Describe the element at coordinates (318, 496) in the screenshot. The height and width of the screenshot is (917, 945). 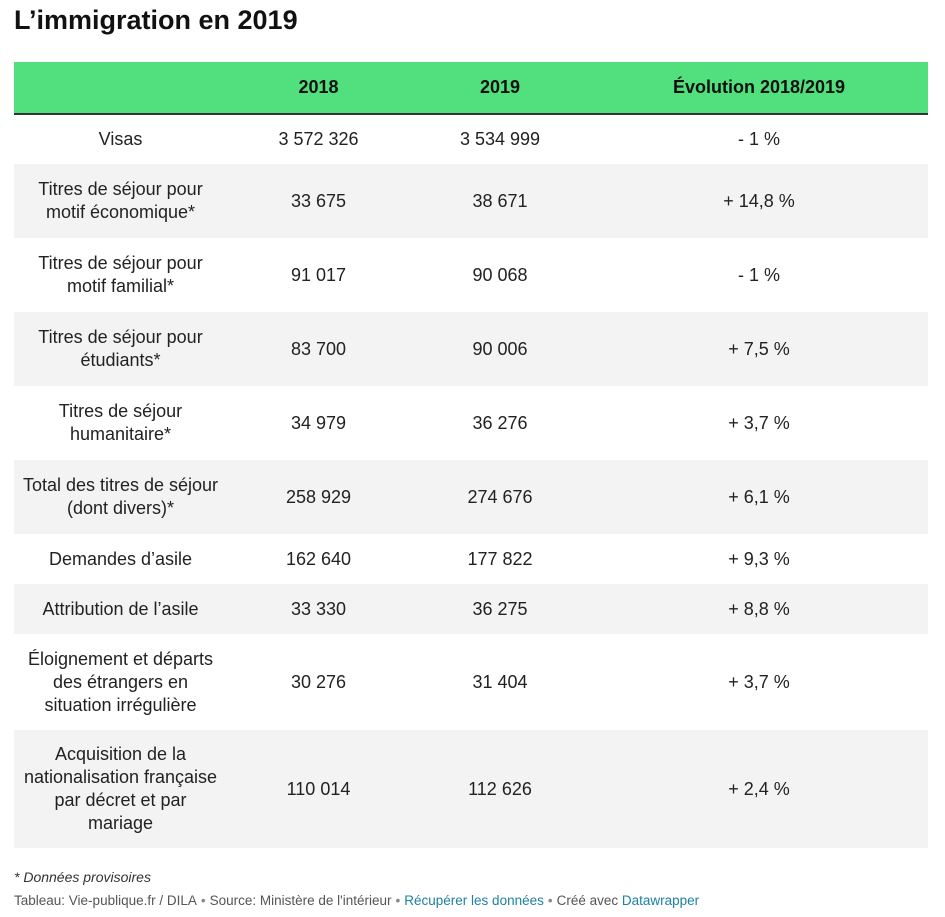
I see `cell-2018: 258 929` at that location.